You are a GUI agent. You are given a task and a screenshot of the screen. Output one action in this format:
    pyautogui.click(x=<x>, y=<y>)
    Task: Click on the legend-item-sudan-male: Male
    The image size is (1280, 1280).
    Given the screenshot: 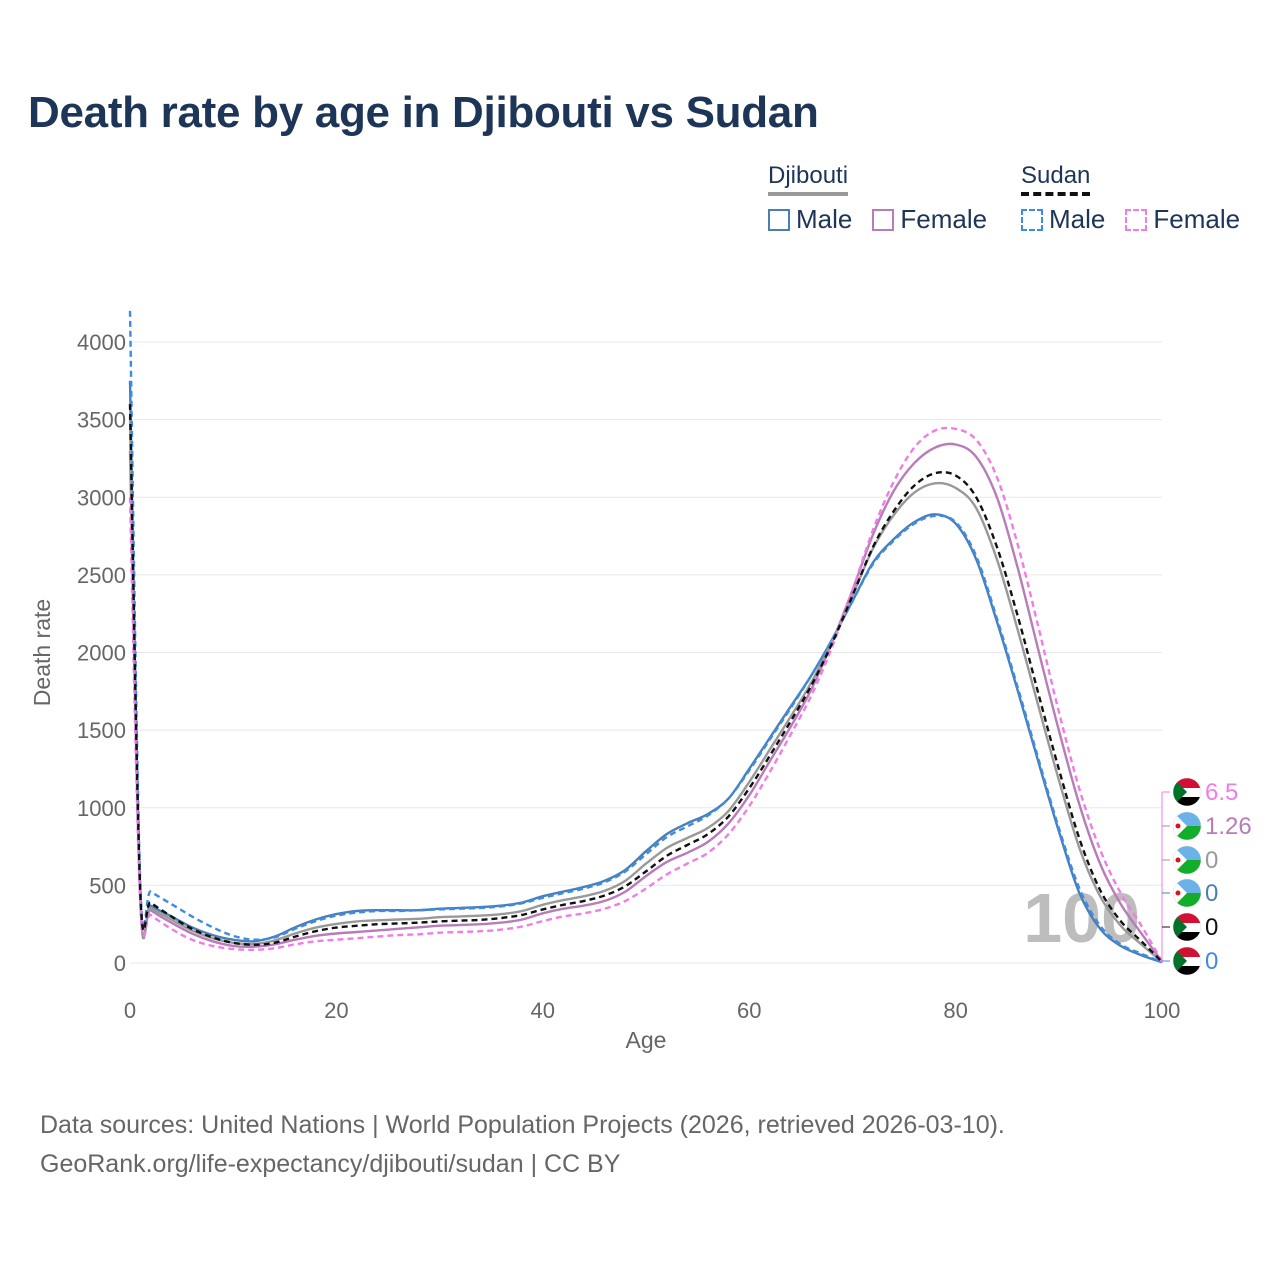 What is the action you would take?
    pyautogui.click(x=1063, y=219)
    